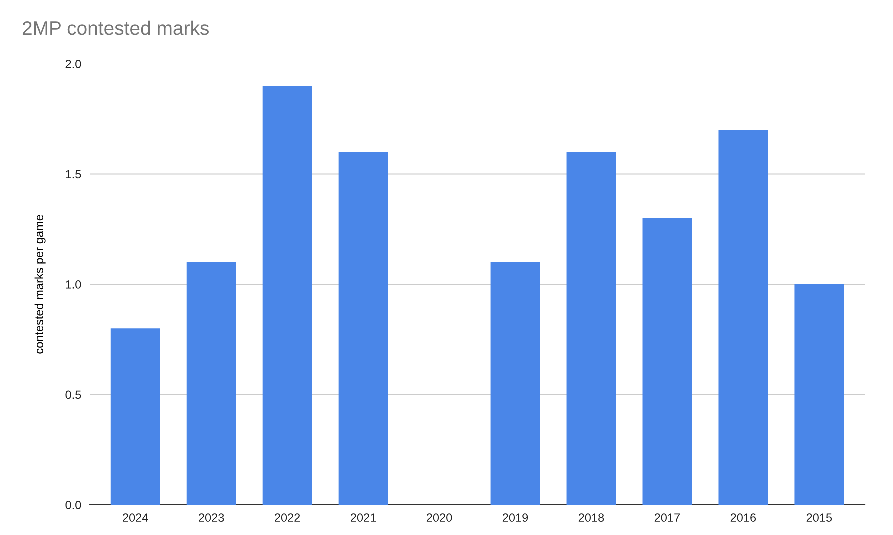 The height and width of the screenshot is (535, 893). What do you see at coordinates (115, 28) in the screenshot?
I see `chart-title: 2MP contested marks` at bounding box center [115, 28].